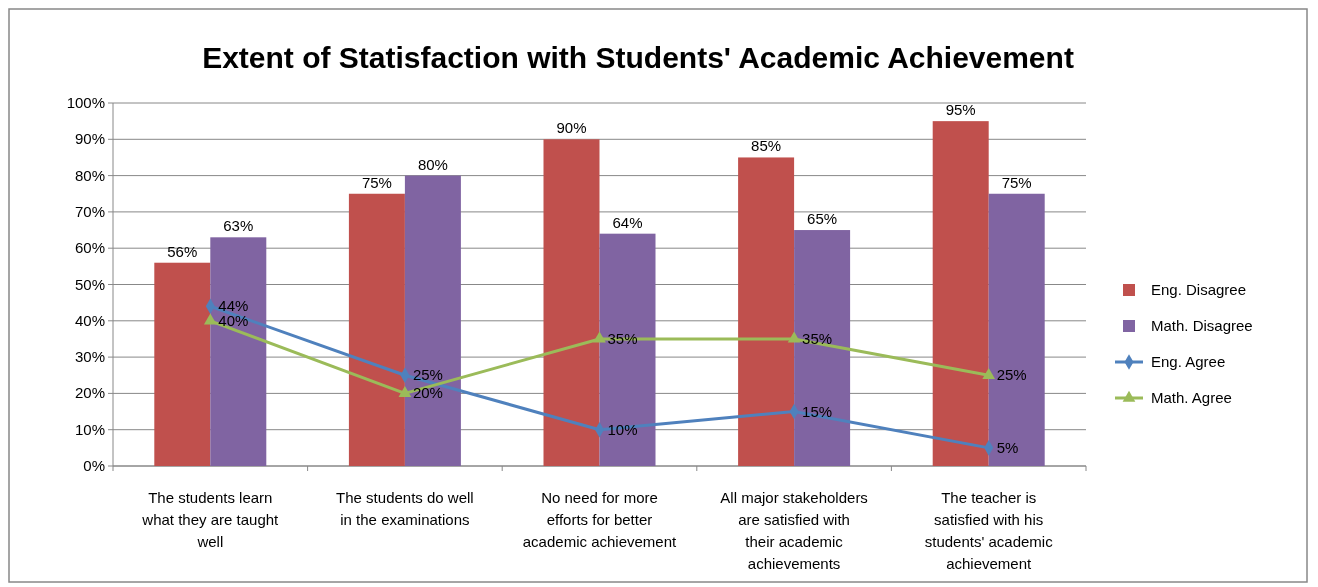  What do you see at coordinates (405, 508) in the screenshot?
I see `x-tick-label: The students do well in the examinations` at bounding box center [405, 508].